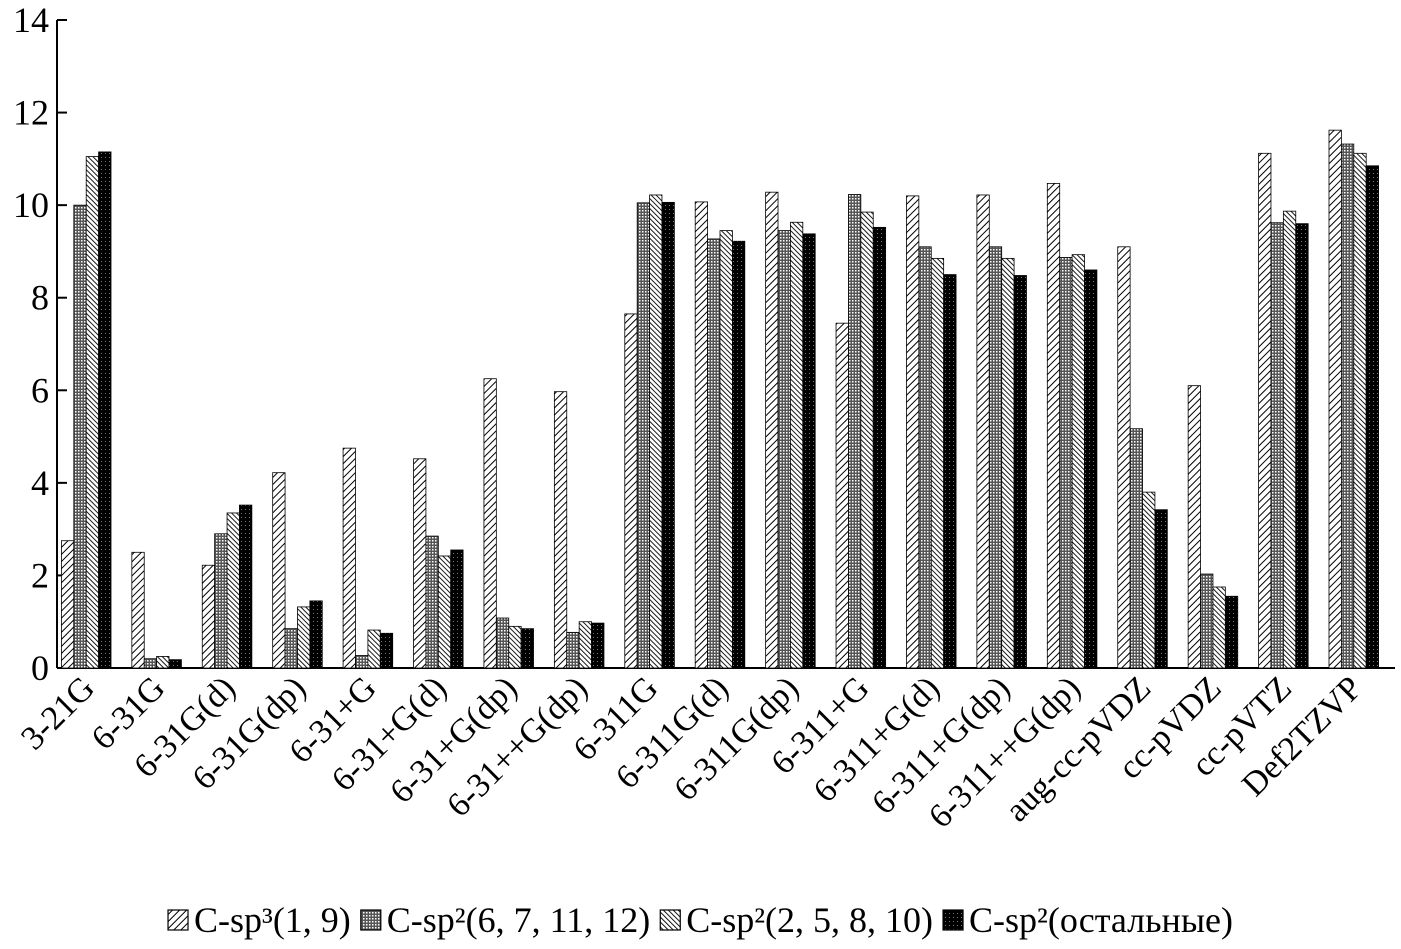  Describe the element at coordinates (31, 113) in the screenshot. I see `y-tick-label: 12` at that location.